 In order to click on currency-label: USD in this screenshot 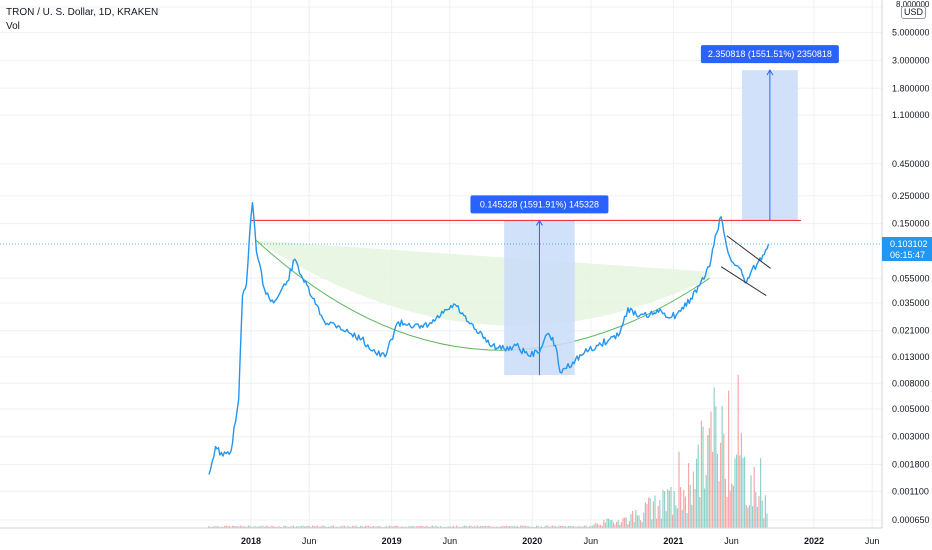, I will do `click(914, 12)`.